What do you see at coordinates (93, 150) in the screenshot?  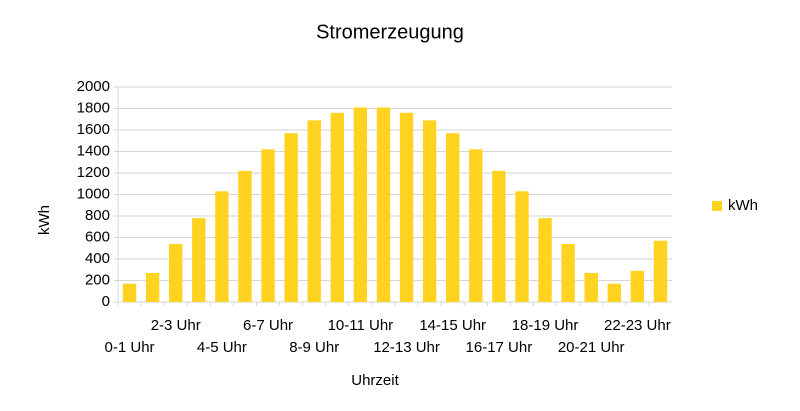 I see `y-tick-label: 1400` at bounding box center [93, 150].